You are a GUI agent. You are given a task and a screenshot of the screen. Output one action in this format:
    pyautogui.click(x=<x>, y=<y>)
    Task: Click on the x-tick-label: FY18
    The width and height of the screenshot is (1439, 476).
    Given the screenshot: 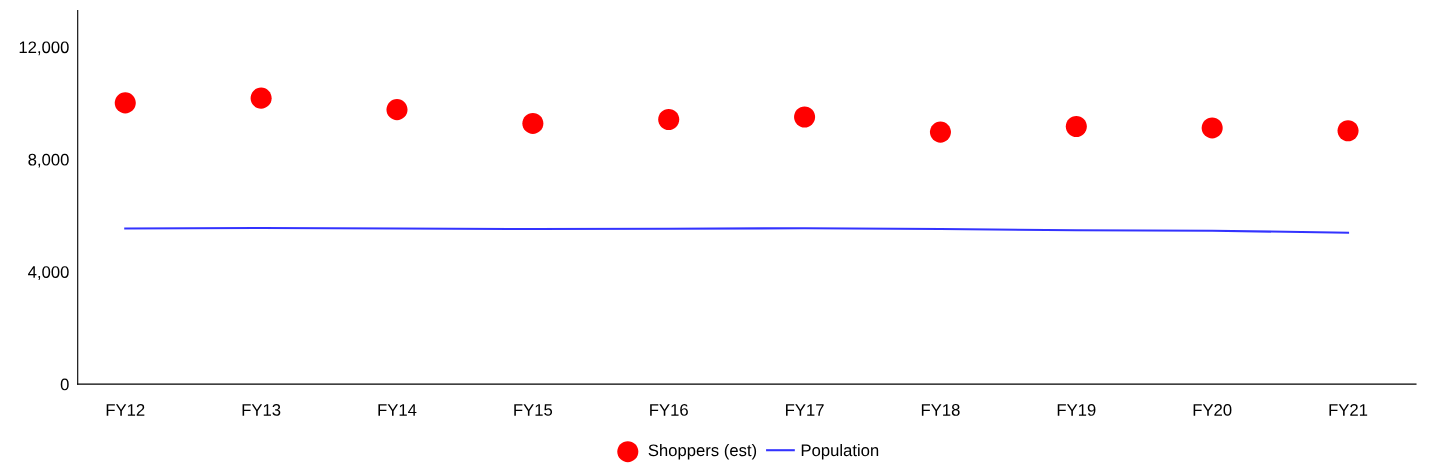 What is the action you would take?
    pyautogui.click(x=940, y=410)
    